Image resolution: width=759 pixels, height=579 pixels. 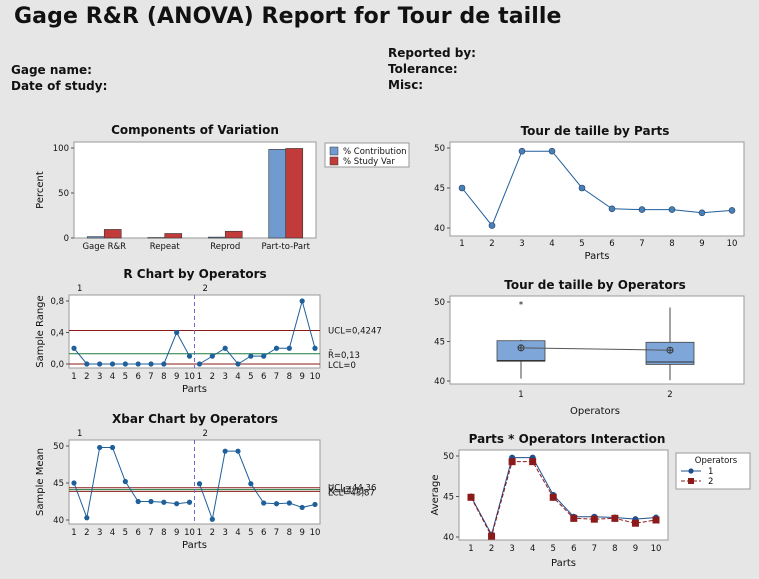 What do you see at coordinates (716, 461) in the screenshot?
I see `legend-title: Operators` at bounding box center [716, 461].